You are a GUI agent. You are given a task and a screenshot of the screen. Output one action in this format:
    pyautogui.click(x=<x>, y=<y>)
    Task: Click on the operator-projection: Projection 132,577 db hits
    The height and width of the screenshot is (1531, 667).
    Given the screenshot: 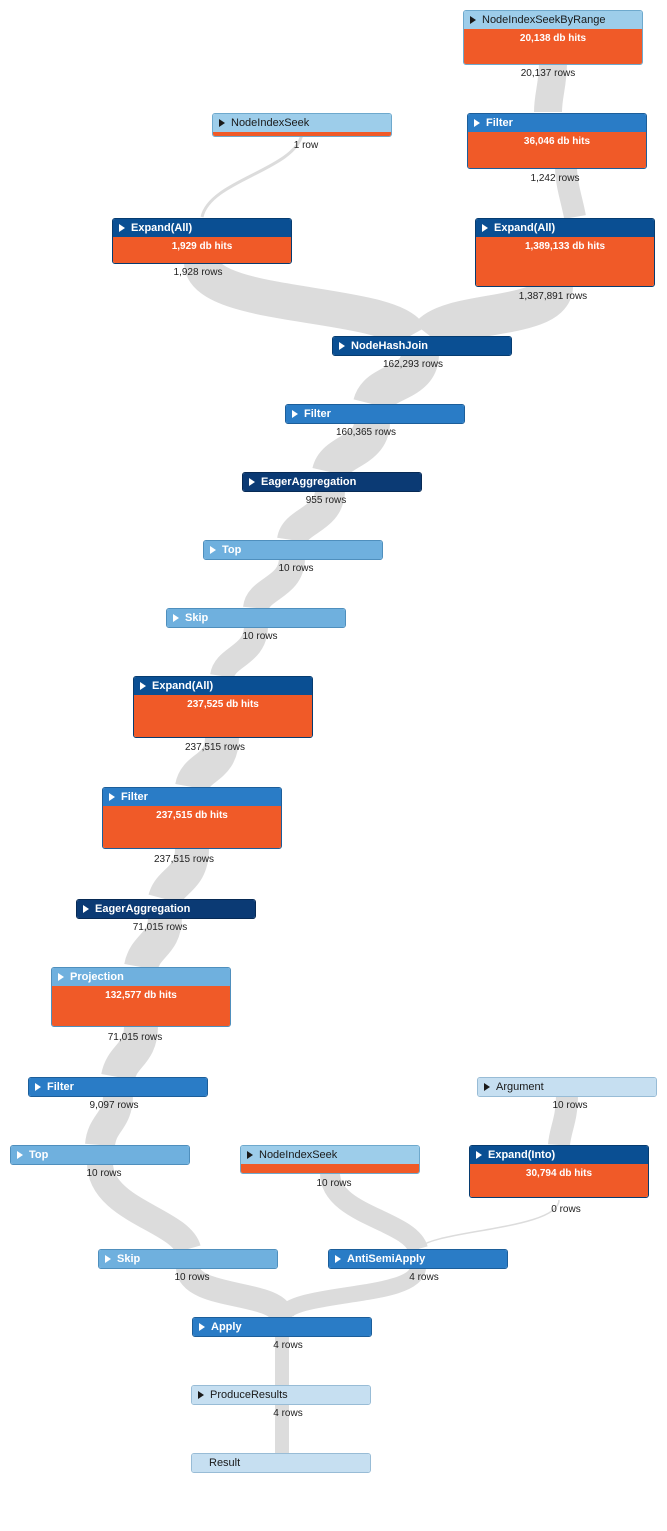 What is the action you would take?
    pyautogui.click(x=141, y=997)
    